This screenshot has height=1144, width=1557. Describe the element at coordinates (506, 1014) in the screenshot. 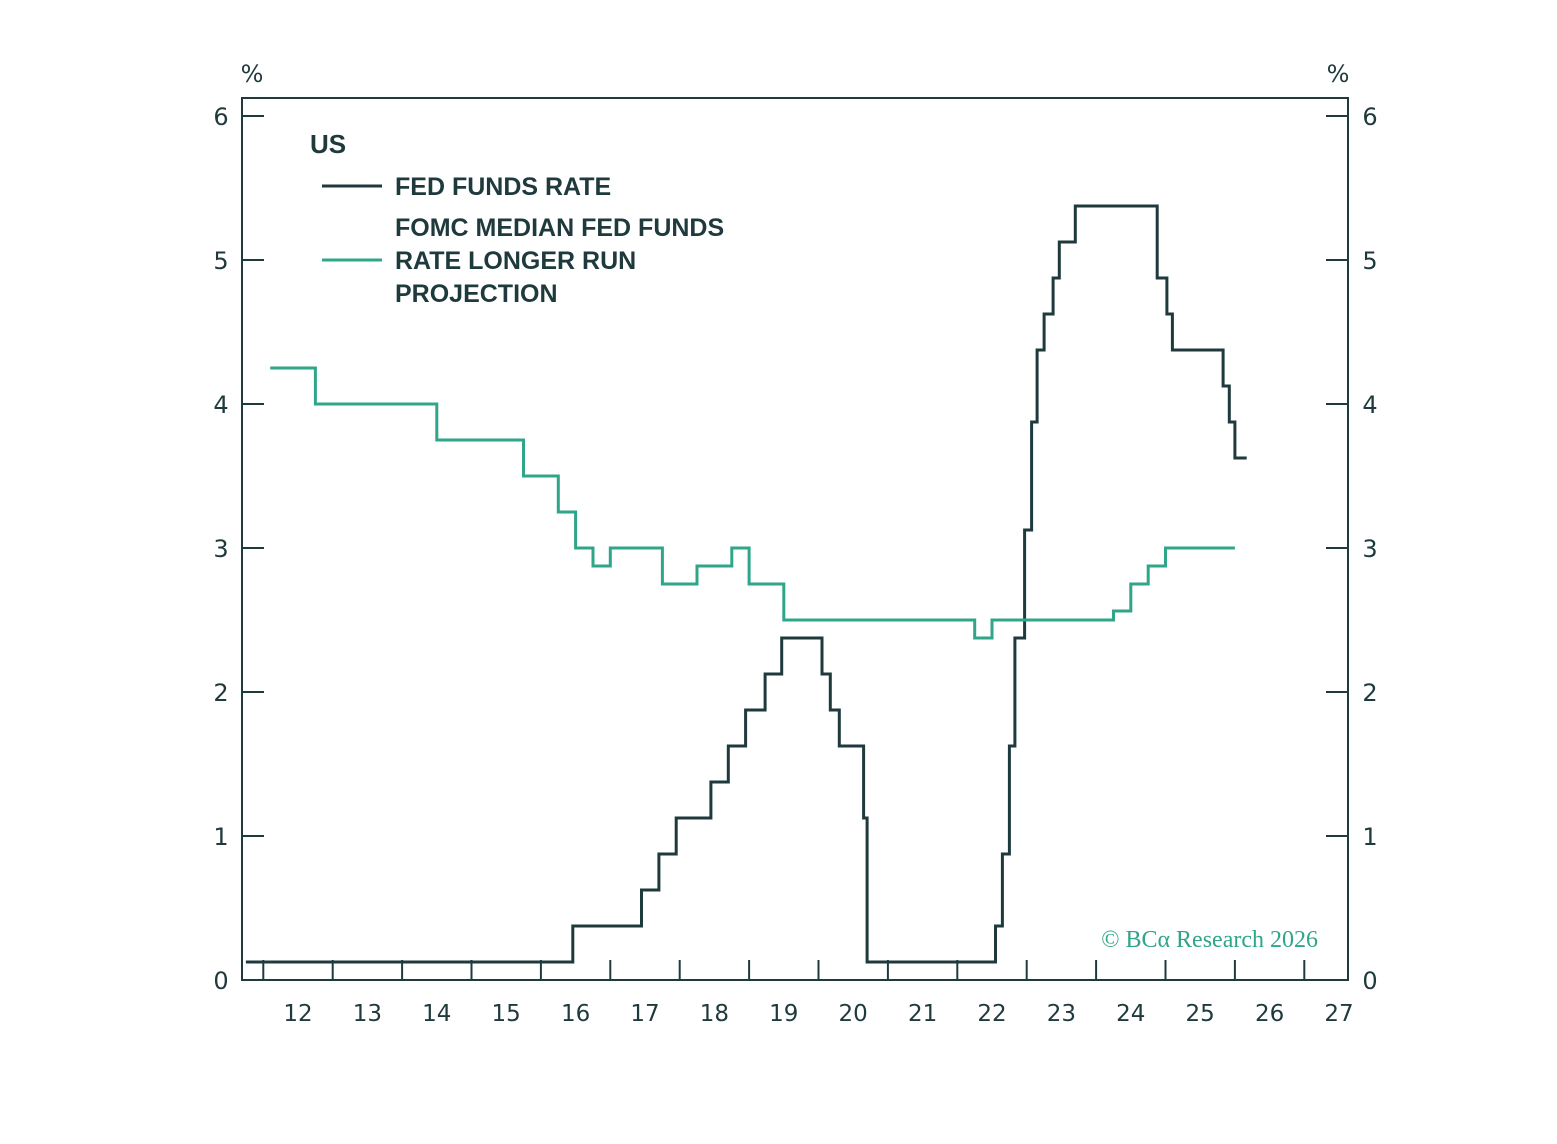

I see `x-tick-label: 15` at that location.